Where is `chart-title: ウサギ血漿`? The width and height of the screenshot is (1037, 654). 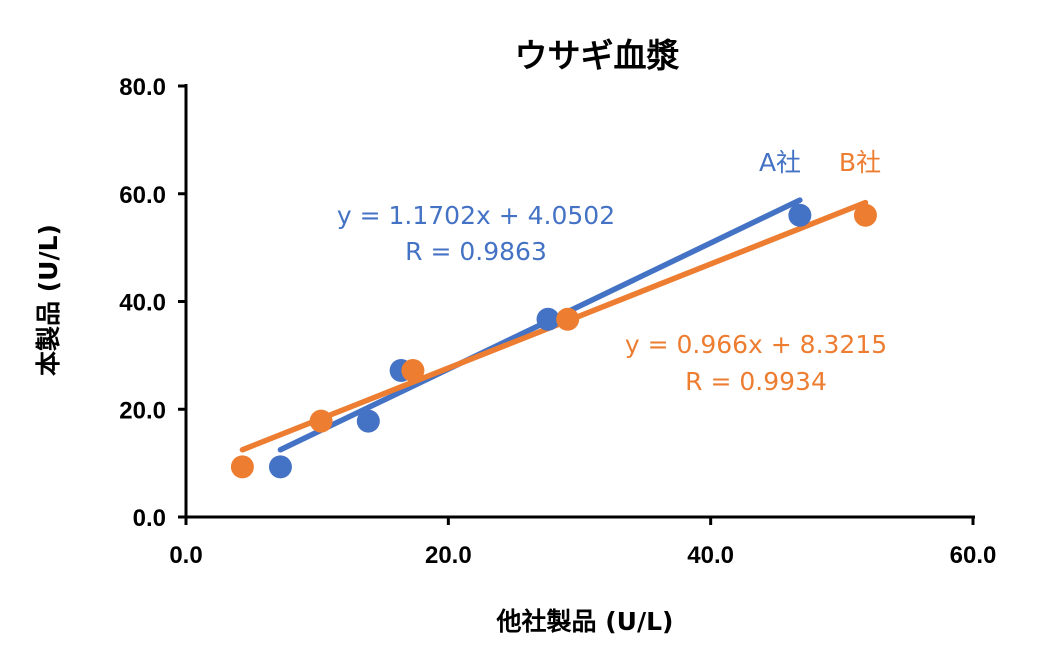
chart-title: ウサギ血漿 is located at coordinates (597, 55).